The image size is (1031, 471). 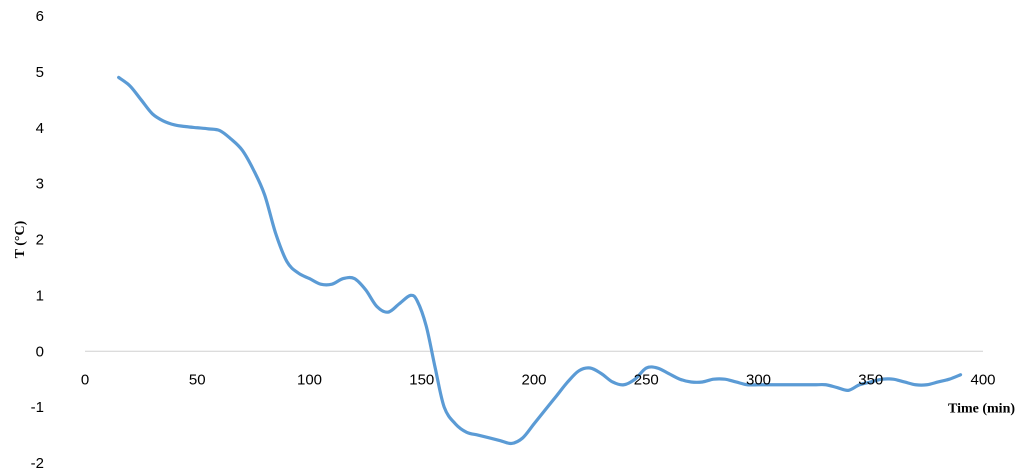 I want to click on y-axis-ticks: 6 5 4 3 2 1 0 -1 -2, so click(x=37, y=239).